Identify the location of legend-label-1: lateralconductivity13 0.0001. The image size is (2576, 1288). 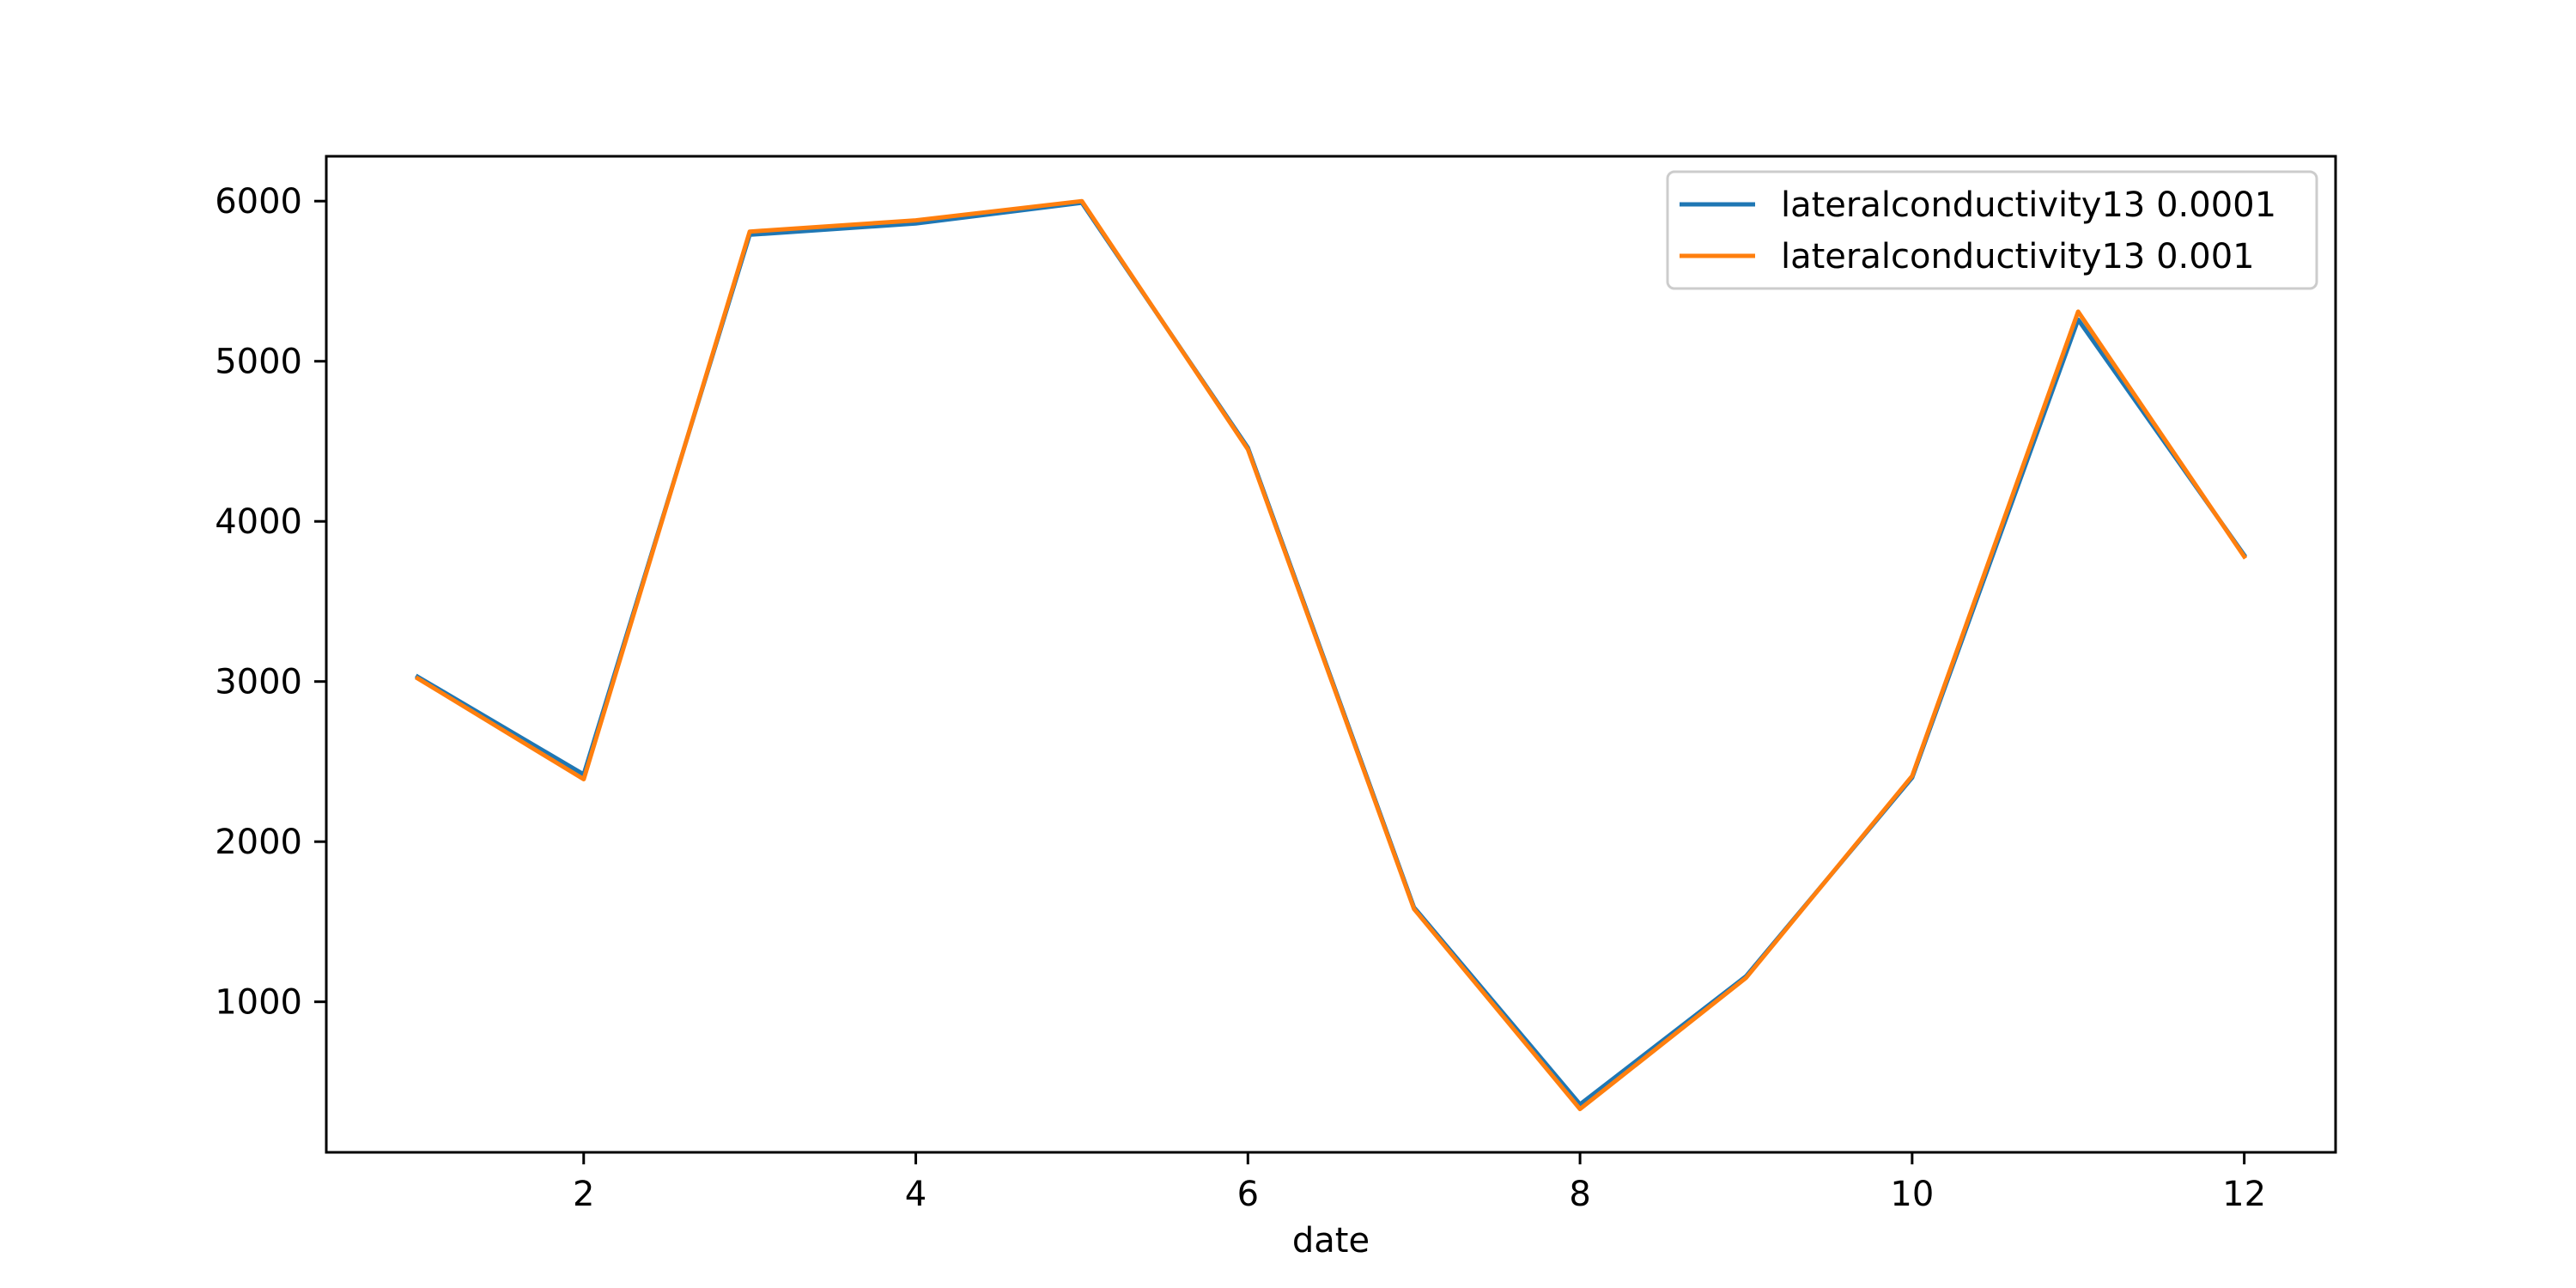
(2028, 205).